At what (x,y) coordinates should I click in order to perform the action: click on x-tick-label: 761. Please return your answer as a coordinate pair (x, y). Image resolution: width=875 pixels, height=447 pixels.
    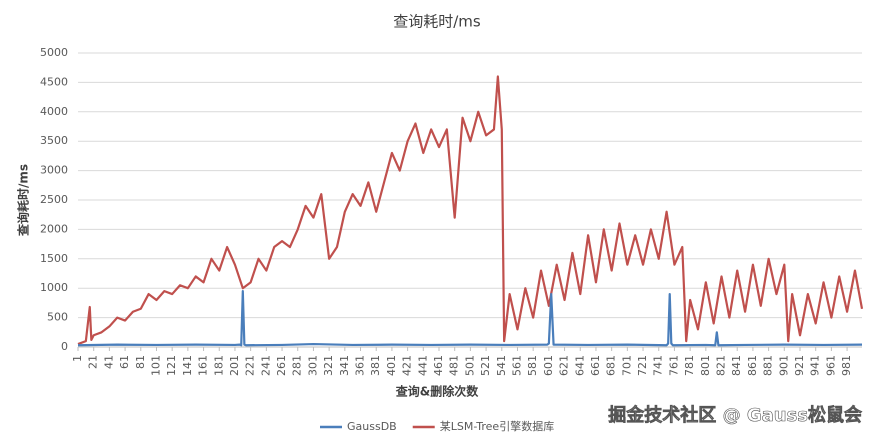
    Looking at the image, I should click on (673, 365).